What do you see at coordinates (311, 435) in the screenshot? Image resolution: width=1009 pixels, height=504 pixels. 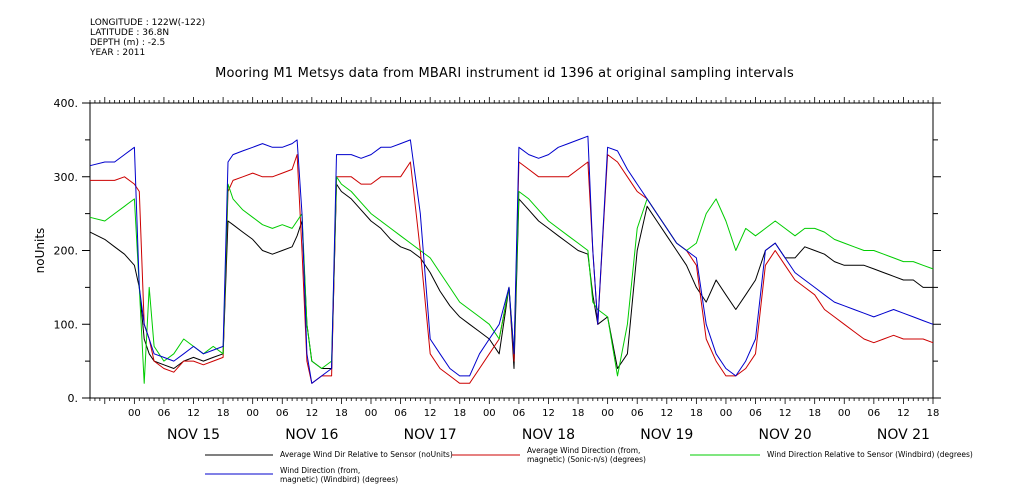 I see `x-day-label: NOV 16` at bounding box center [311, 435].